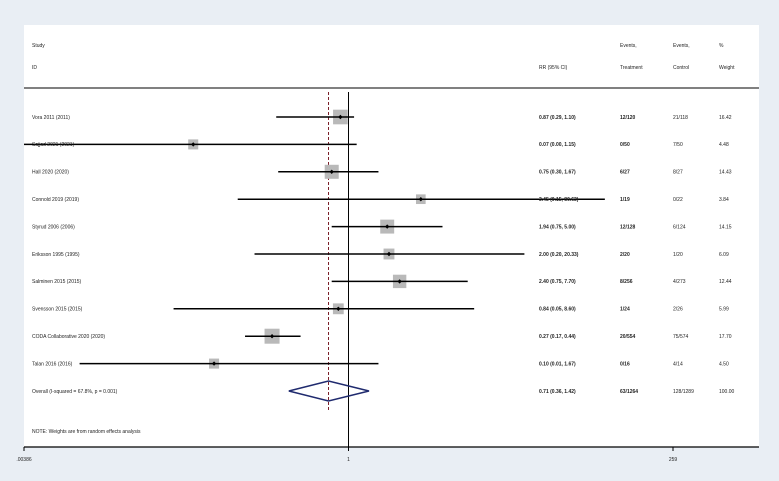  What do you see at coordinates (721, 46) in the screenshot?
I see `header-weight-1: %` at bounding box center [721, 46].